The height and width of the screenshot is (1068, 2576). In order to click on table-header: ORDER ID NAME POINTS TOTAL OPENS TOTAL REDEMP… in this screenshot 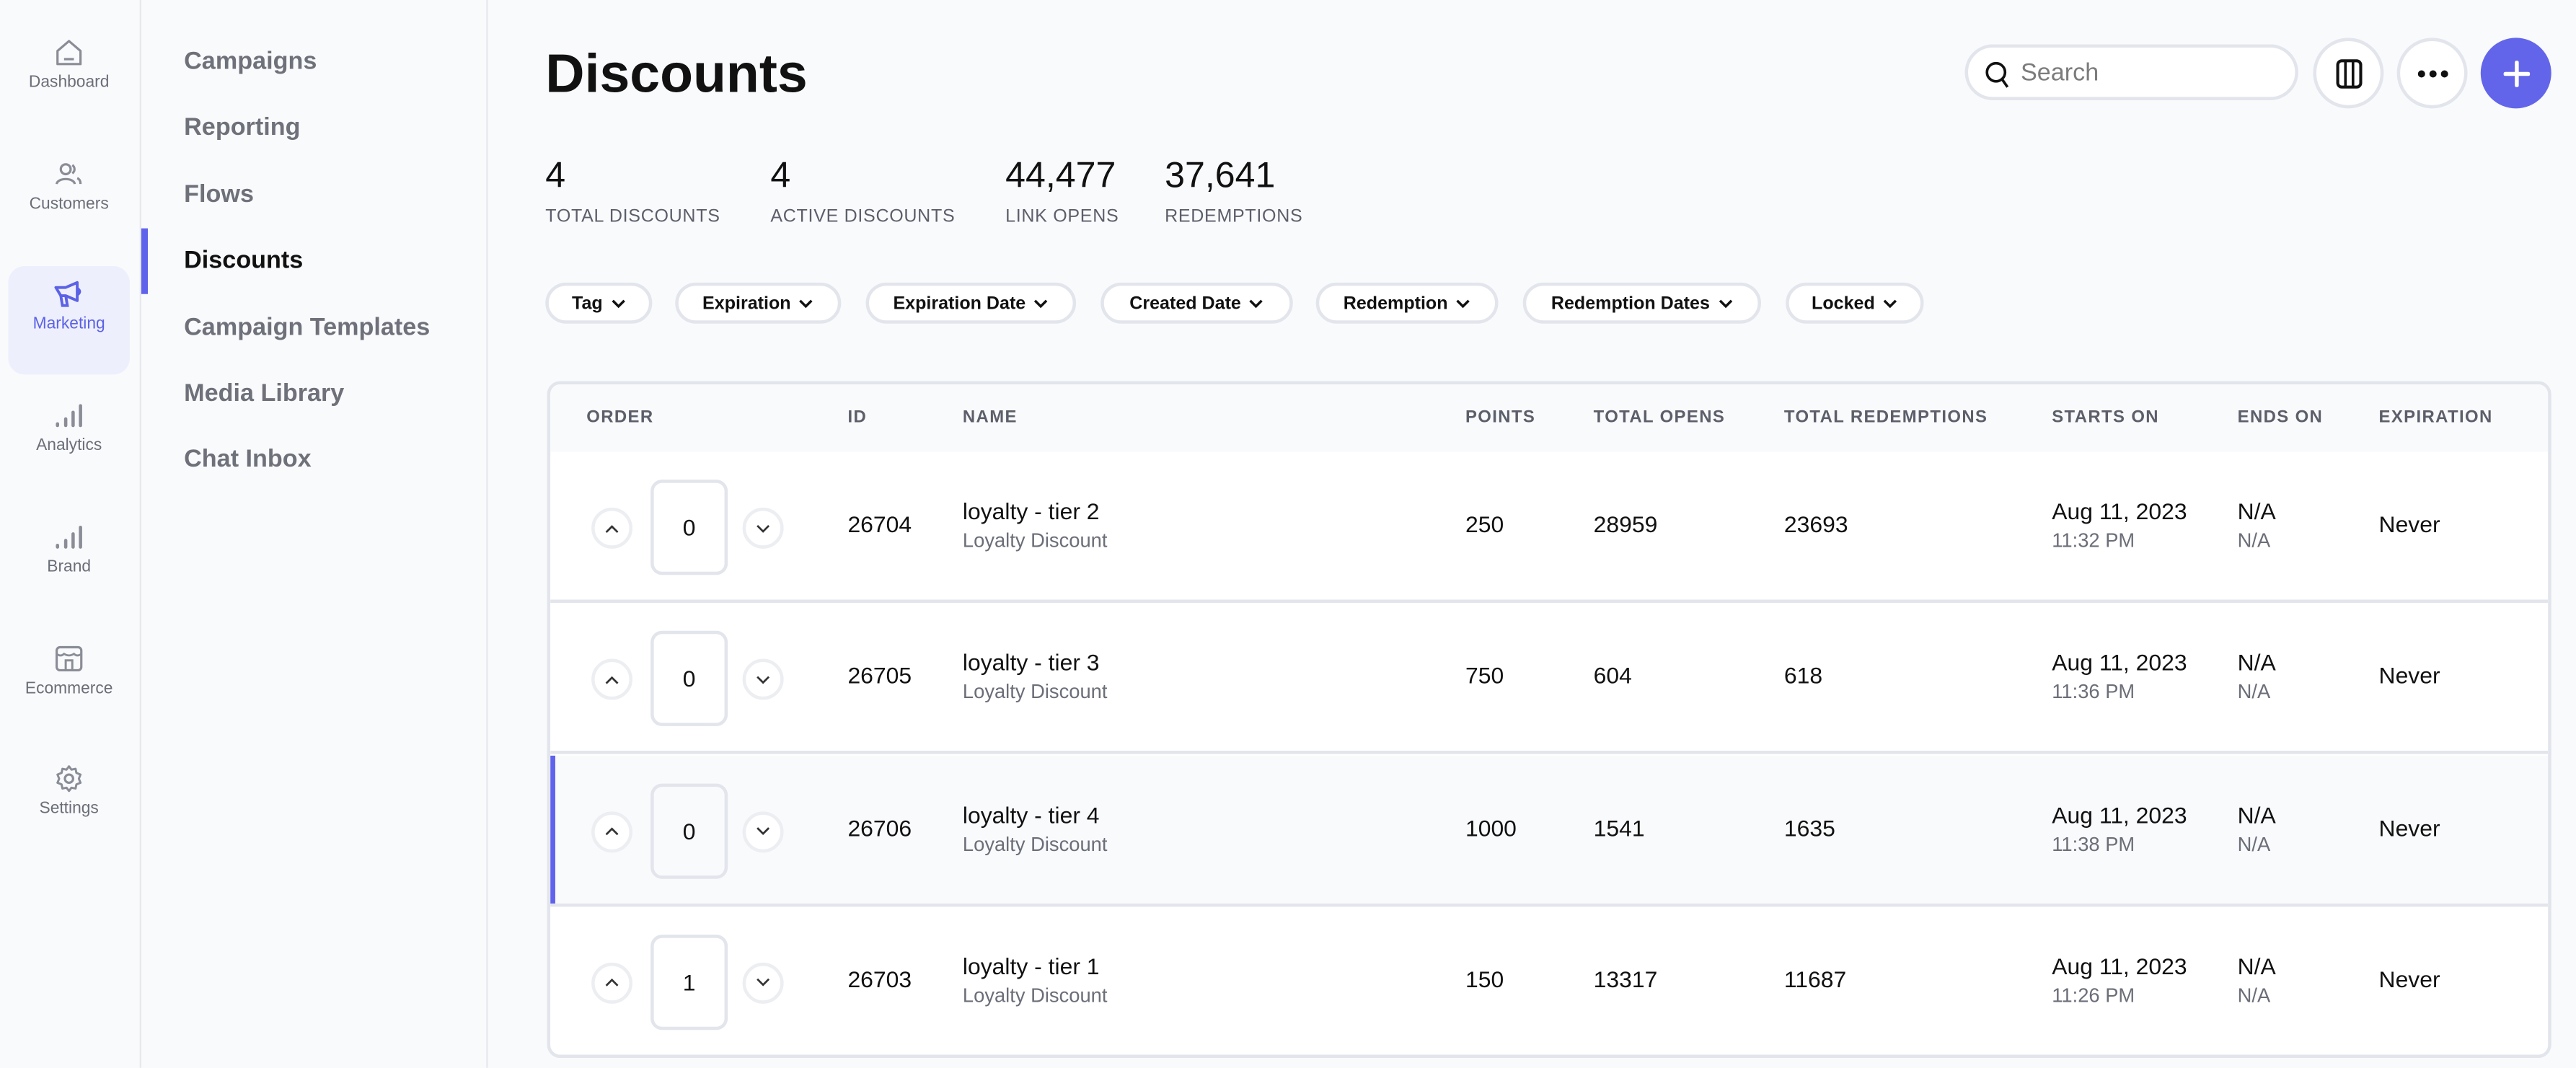, I will do `click(1549, 420)`.